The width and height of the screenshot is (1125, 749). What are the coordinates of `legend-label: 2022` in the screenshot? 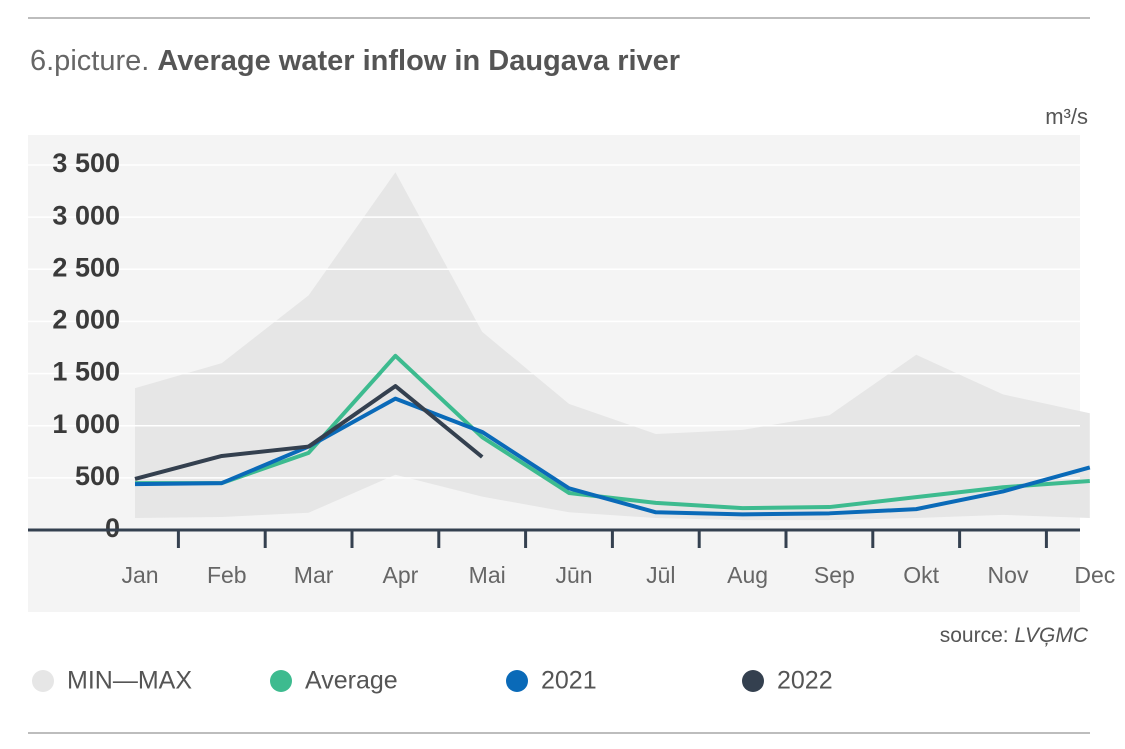 It's located at (805, 681).